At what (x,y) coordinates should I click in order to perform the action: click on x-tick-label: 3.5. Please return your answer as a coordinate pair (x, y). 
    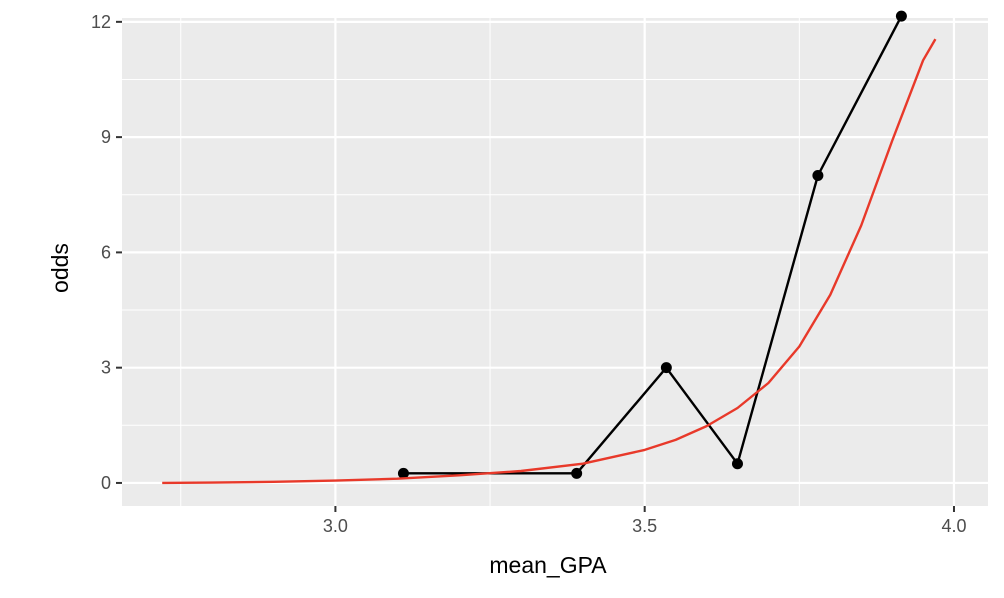
    Looking at the image, I should click on (644, 526).